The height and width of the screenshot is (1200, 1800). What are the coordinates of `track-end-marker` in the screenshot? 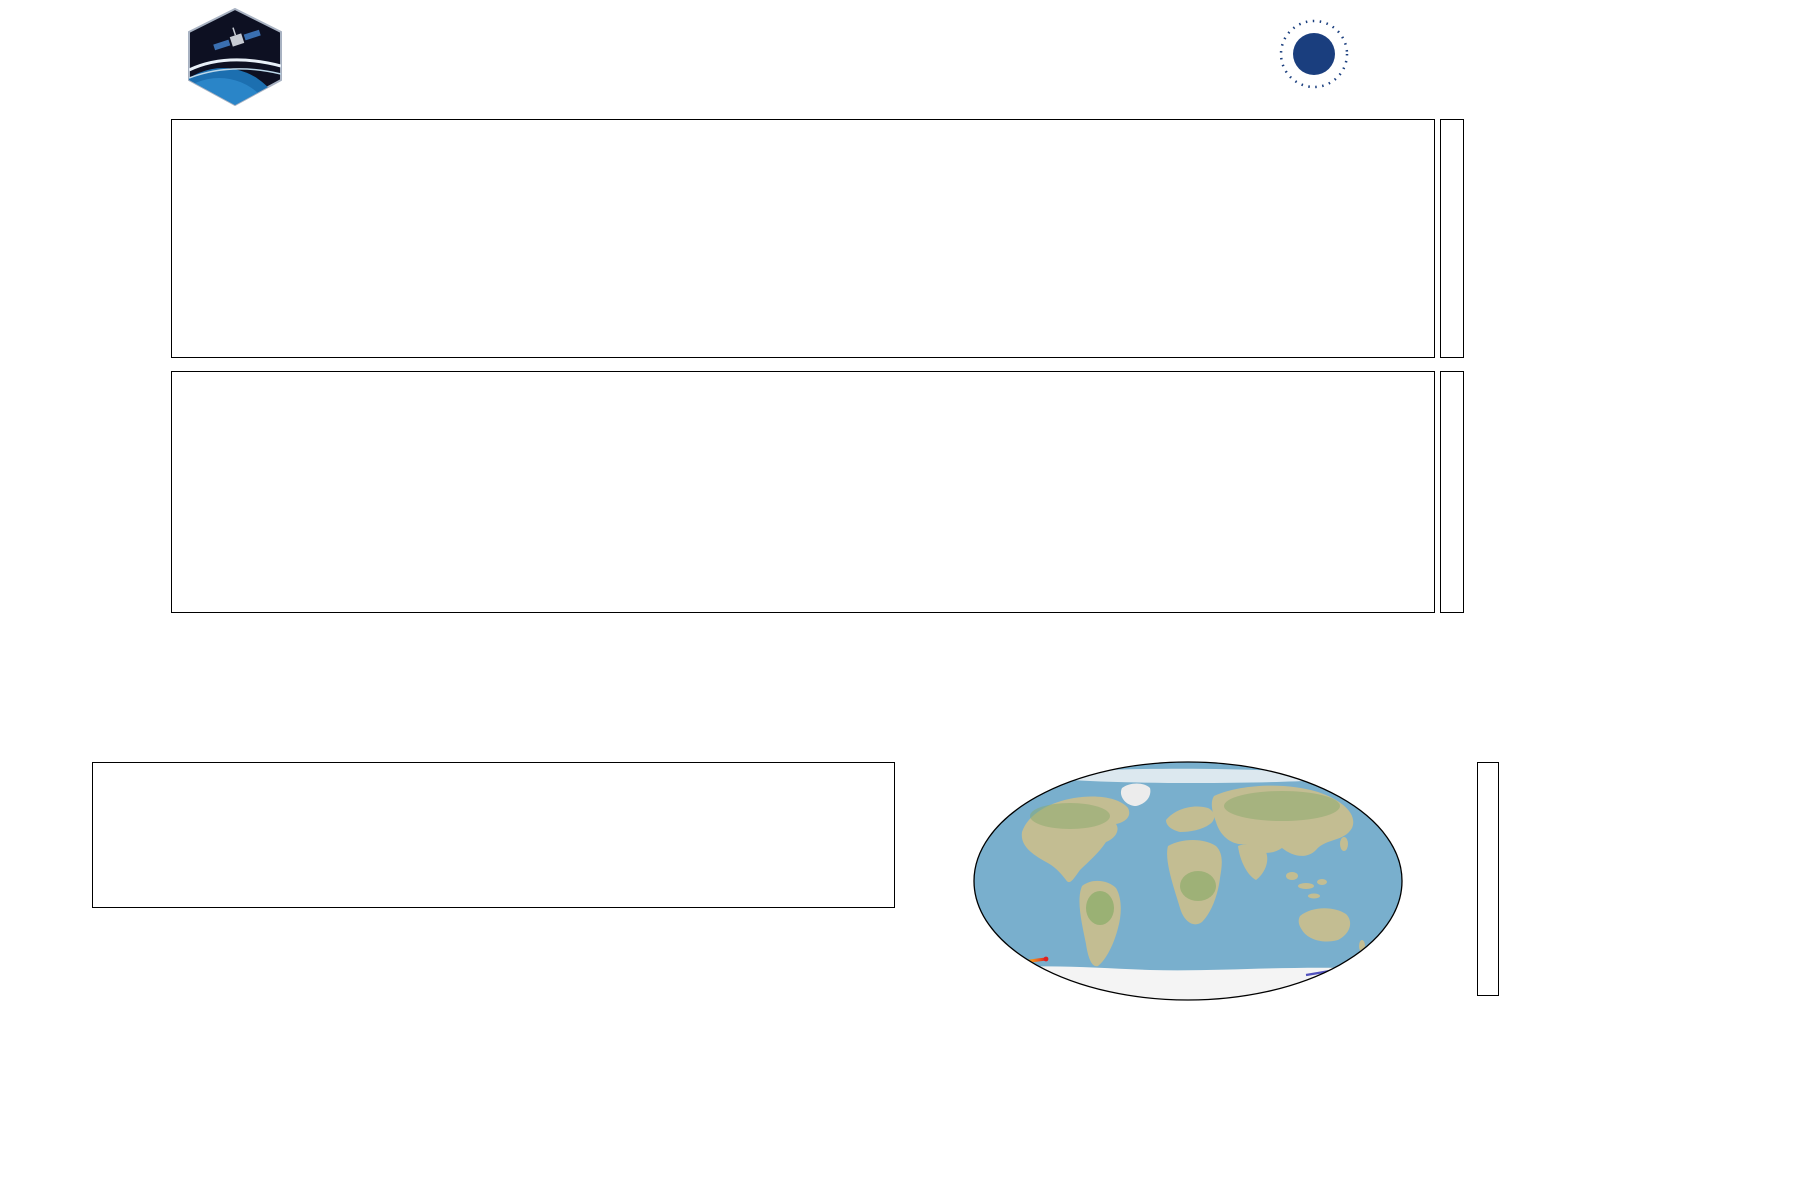 It's located at (1046, 959).